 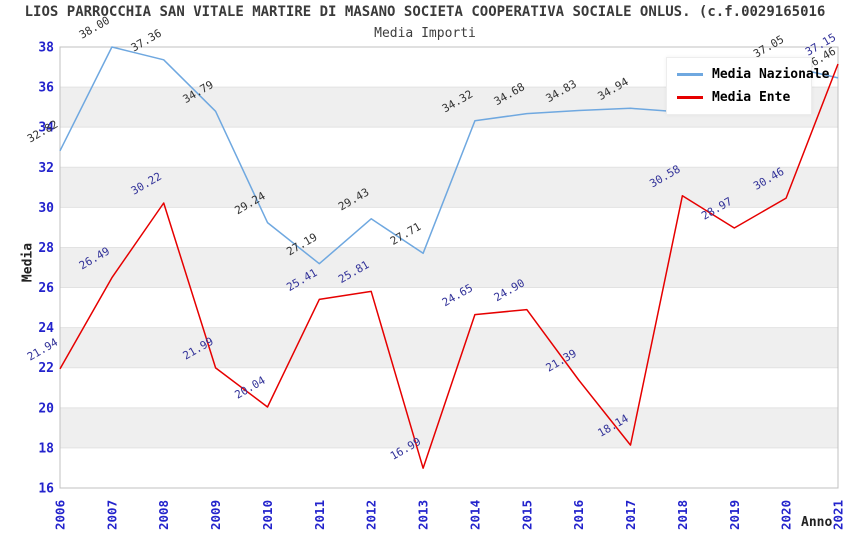 What do you see at coordinates (46, 489) in the screenshot?
I see `y-tick-label: 16` at bounding box center [46, 489].